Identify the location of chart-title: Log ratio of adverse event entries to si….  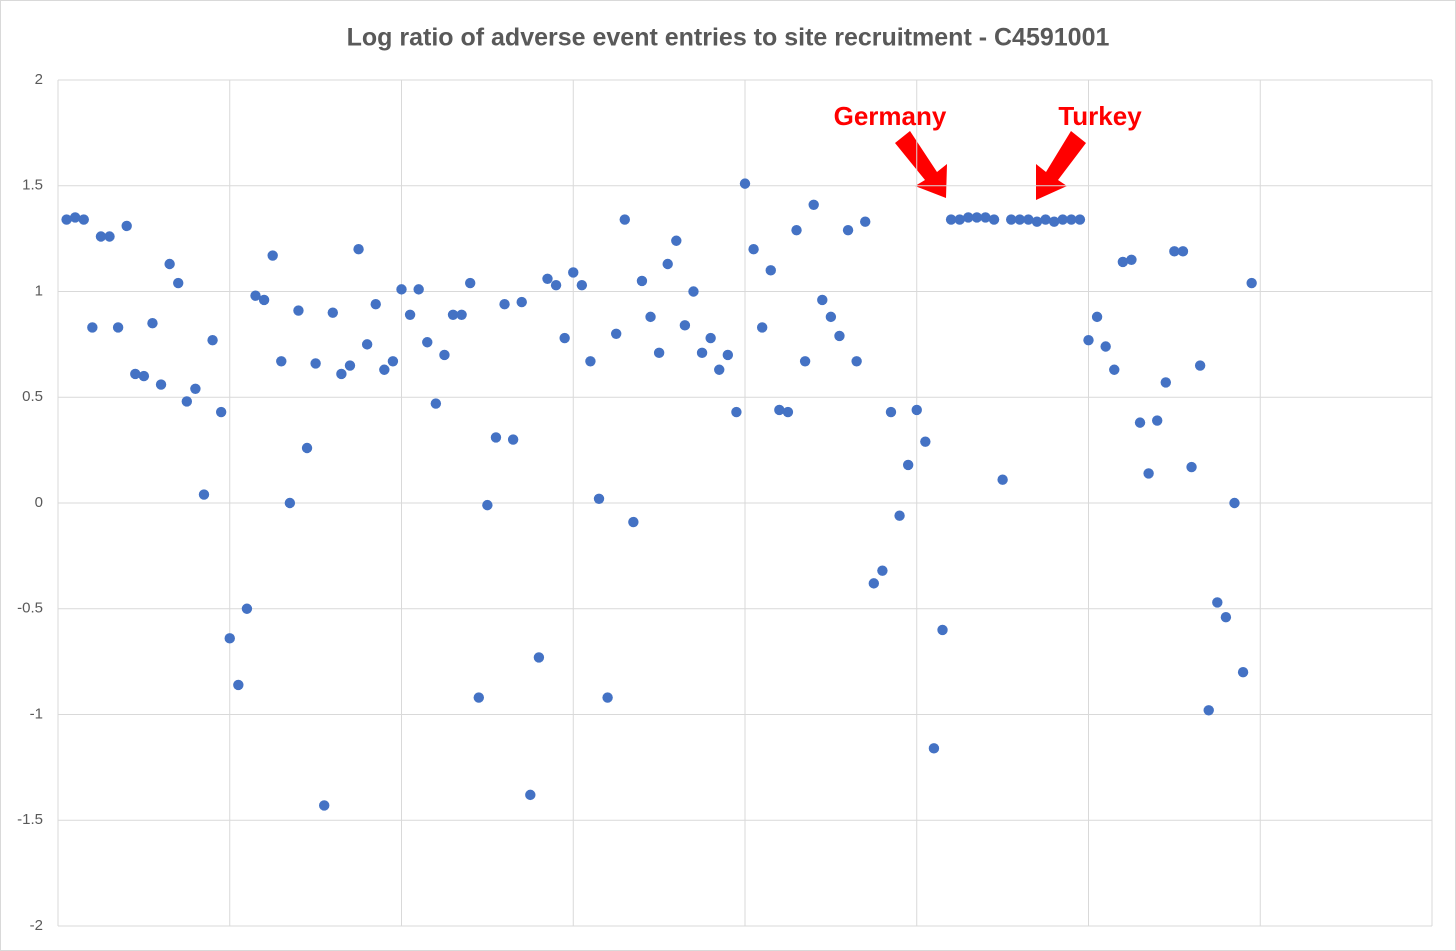
(728, 38).